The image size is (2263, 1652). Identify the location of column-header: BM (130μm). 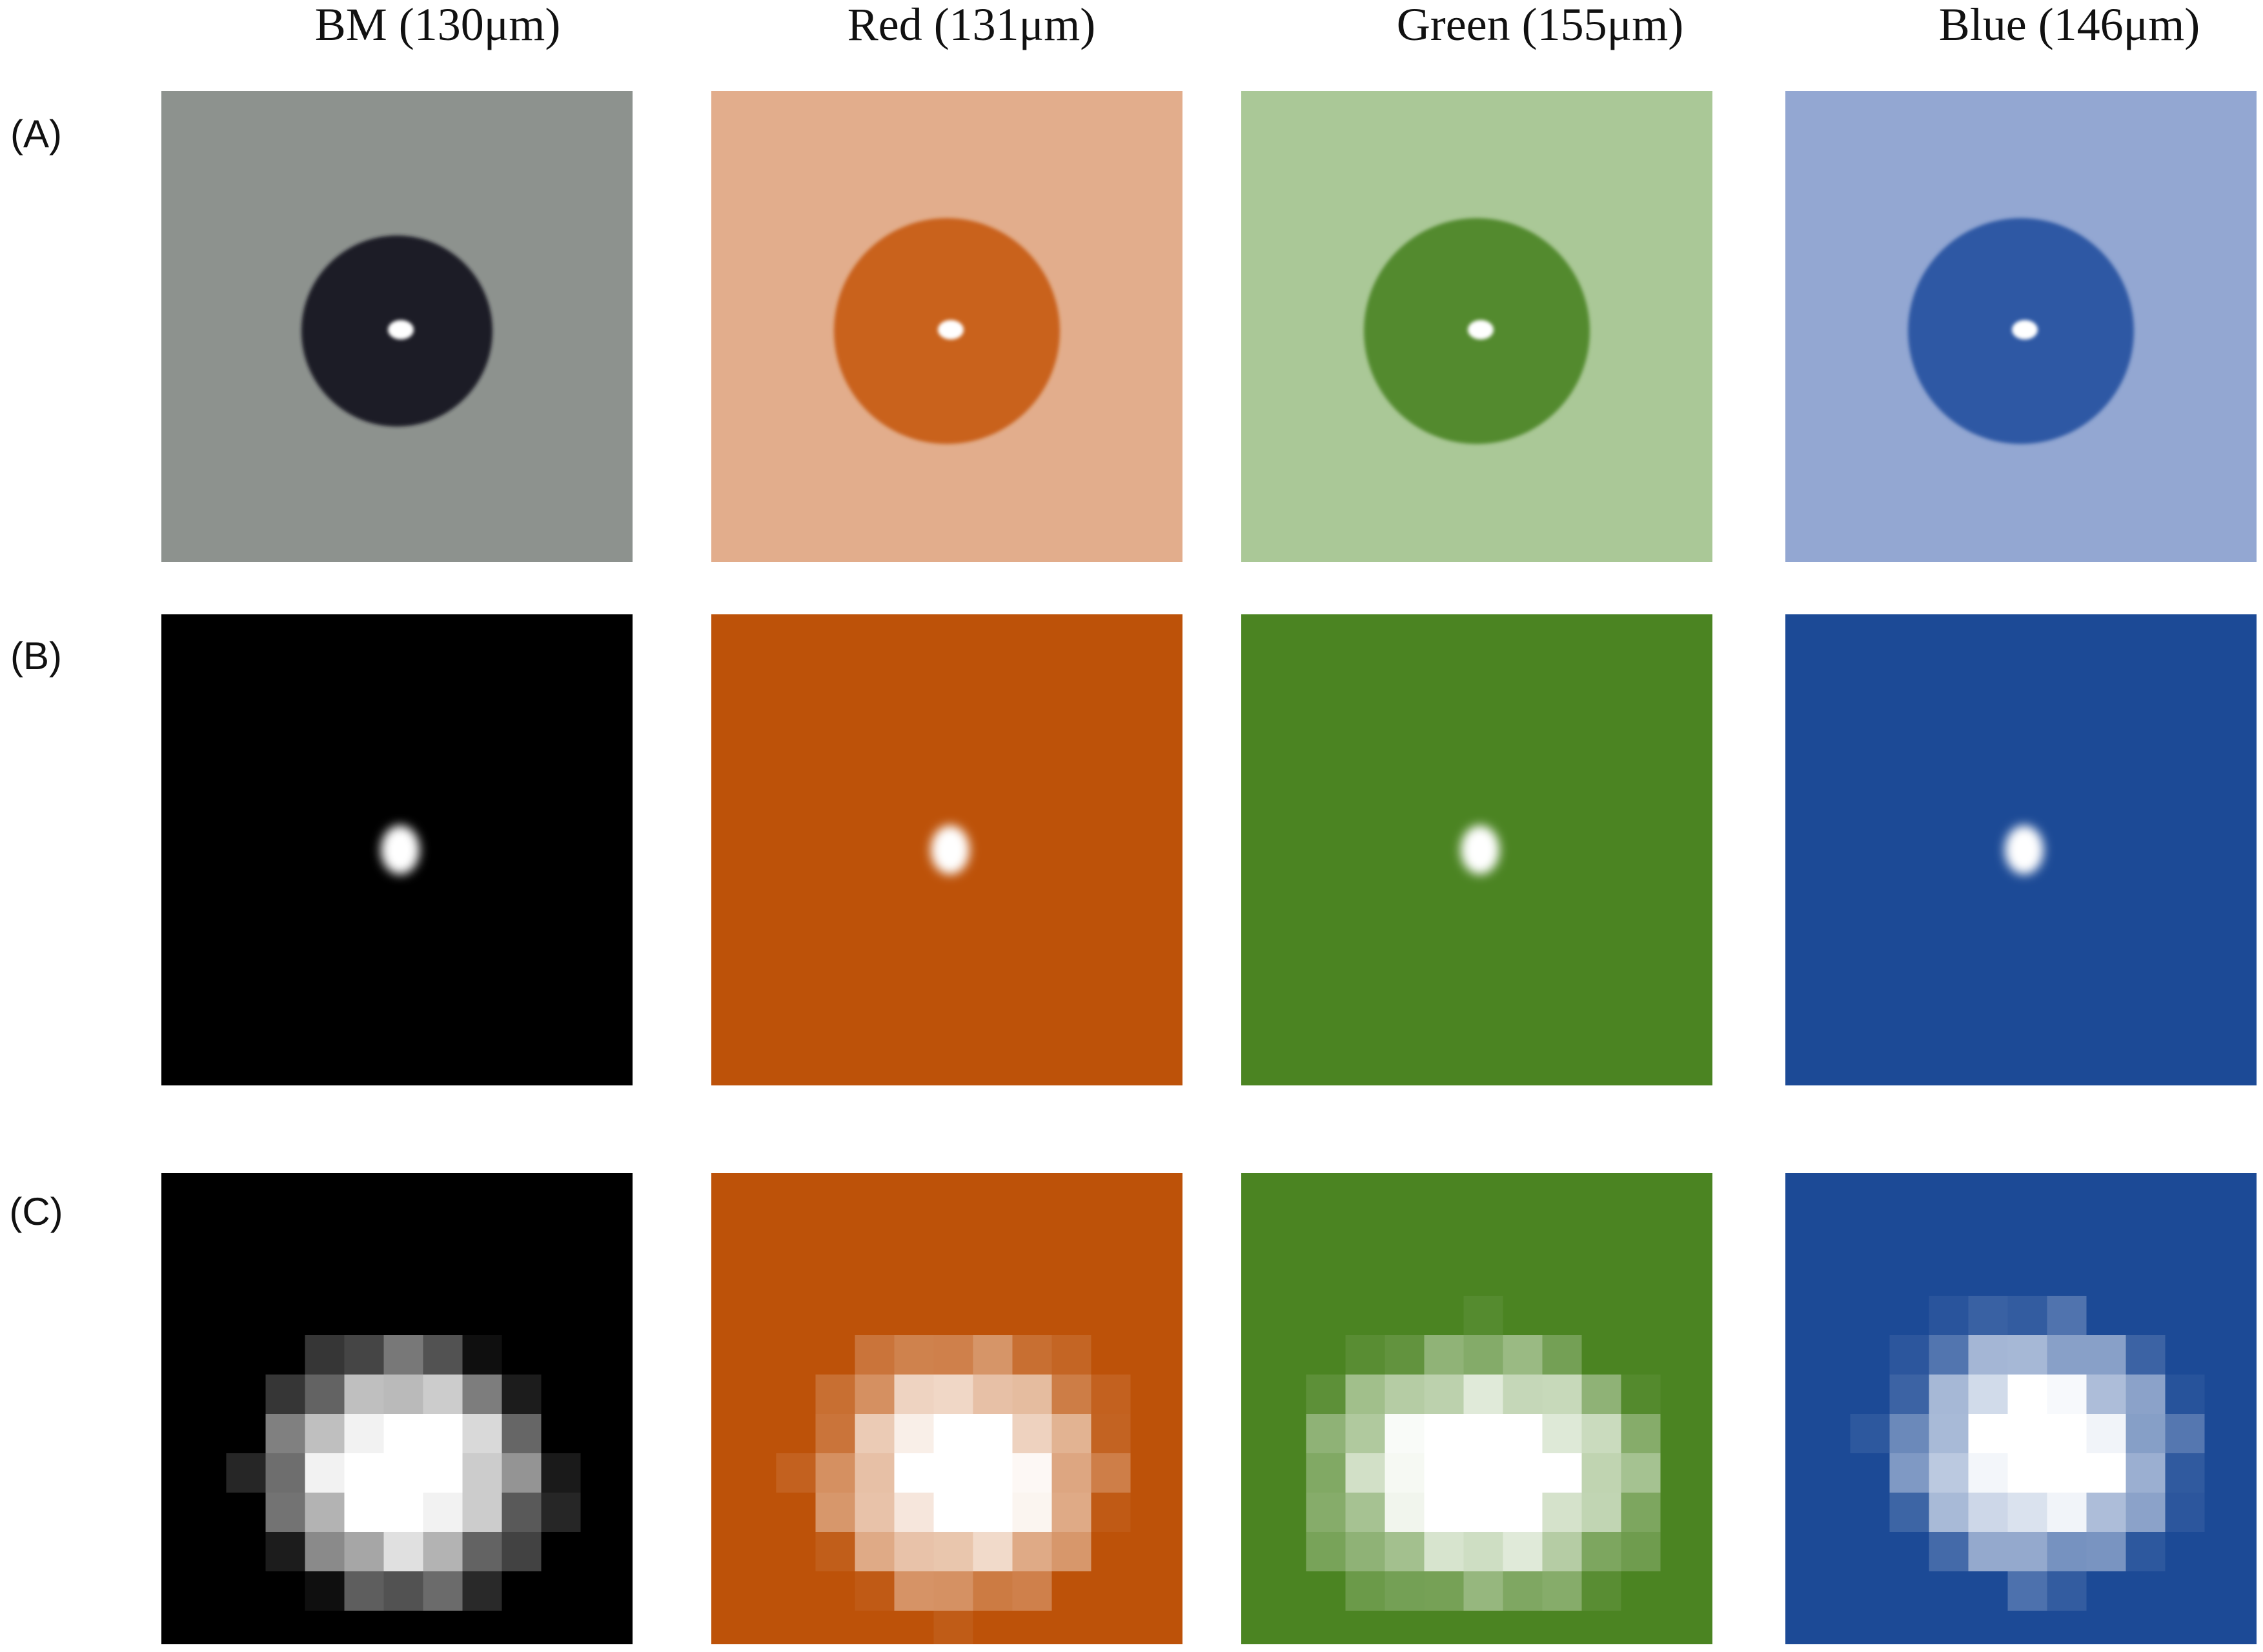
(438, 25).